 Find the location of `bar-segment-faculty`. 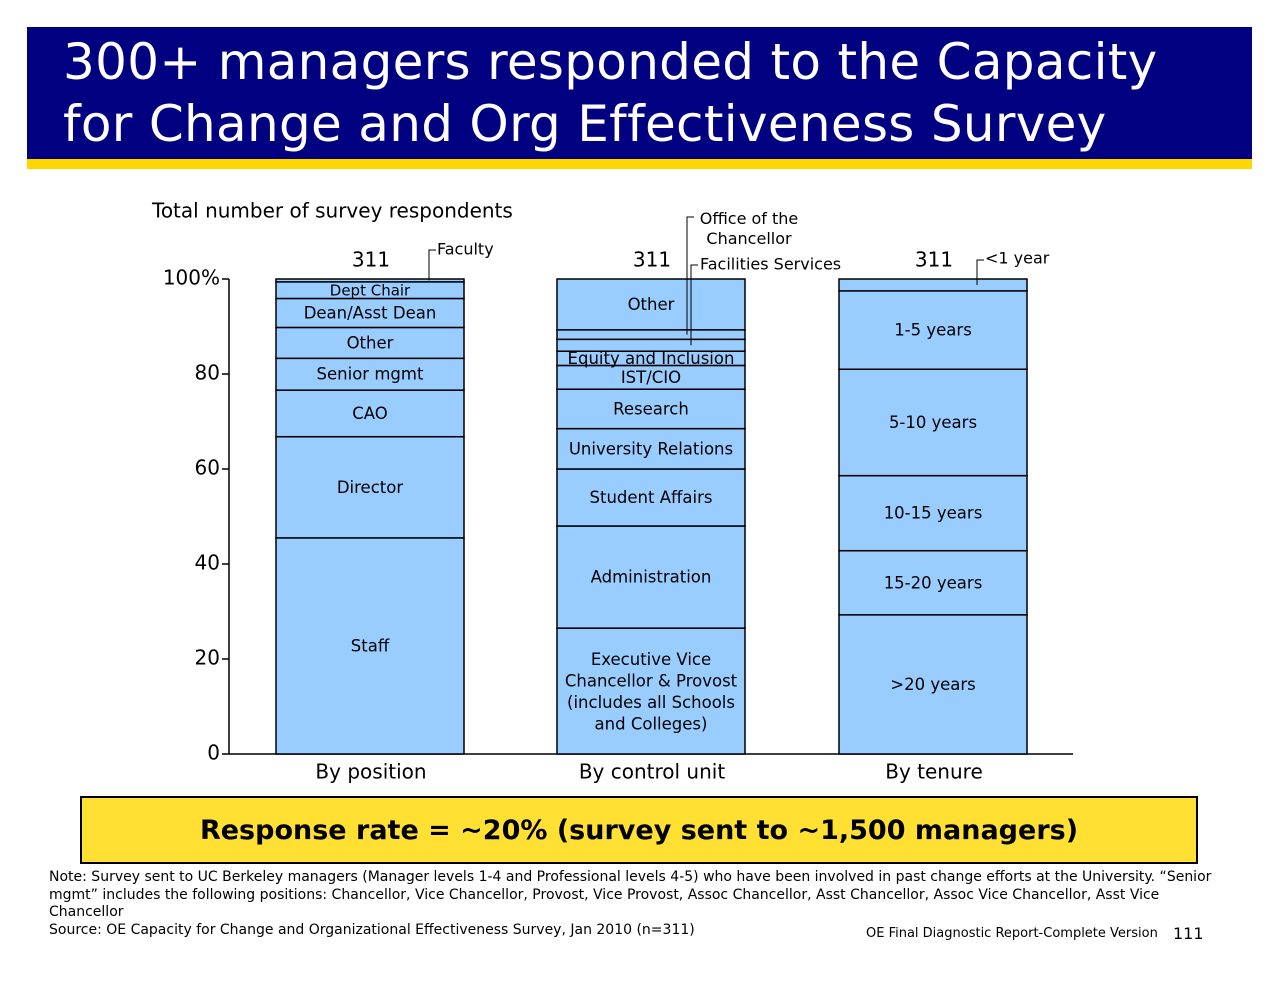

bar-segment-faculty is located at coordinates (370, 280).